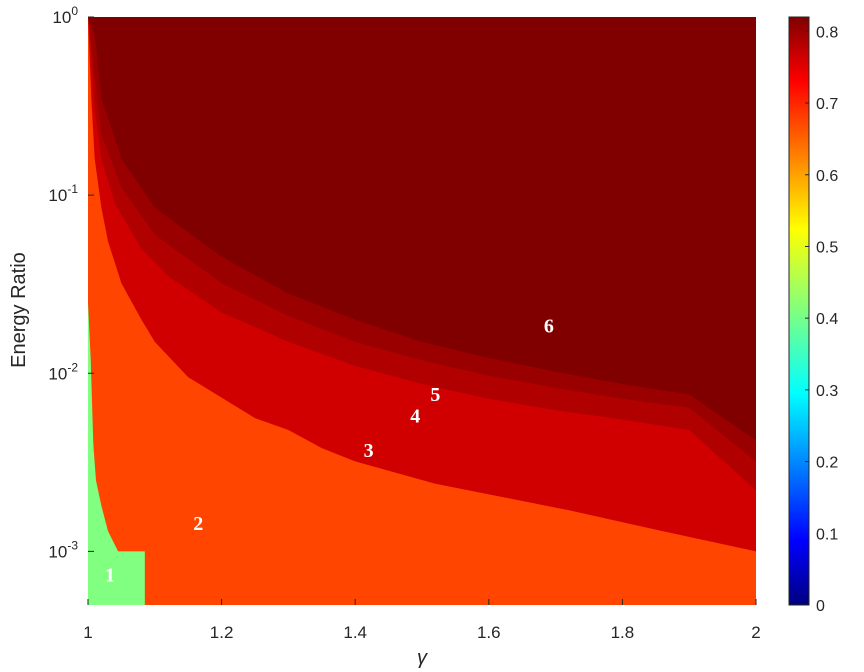  What do you see at coordinates (415, 417) in the screenshot?
I see `region-label-4: 4` at bounding box center [415, 417].